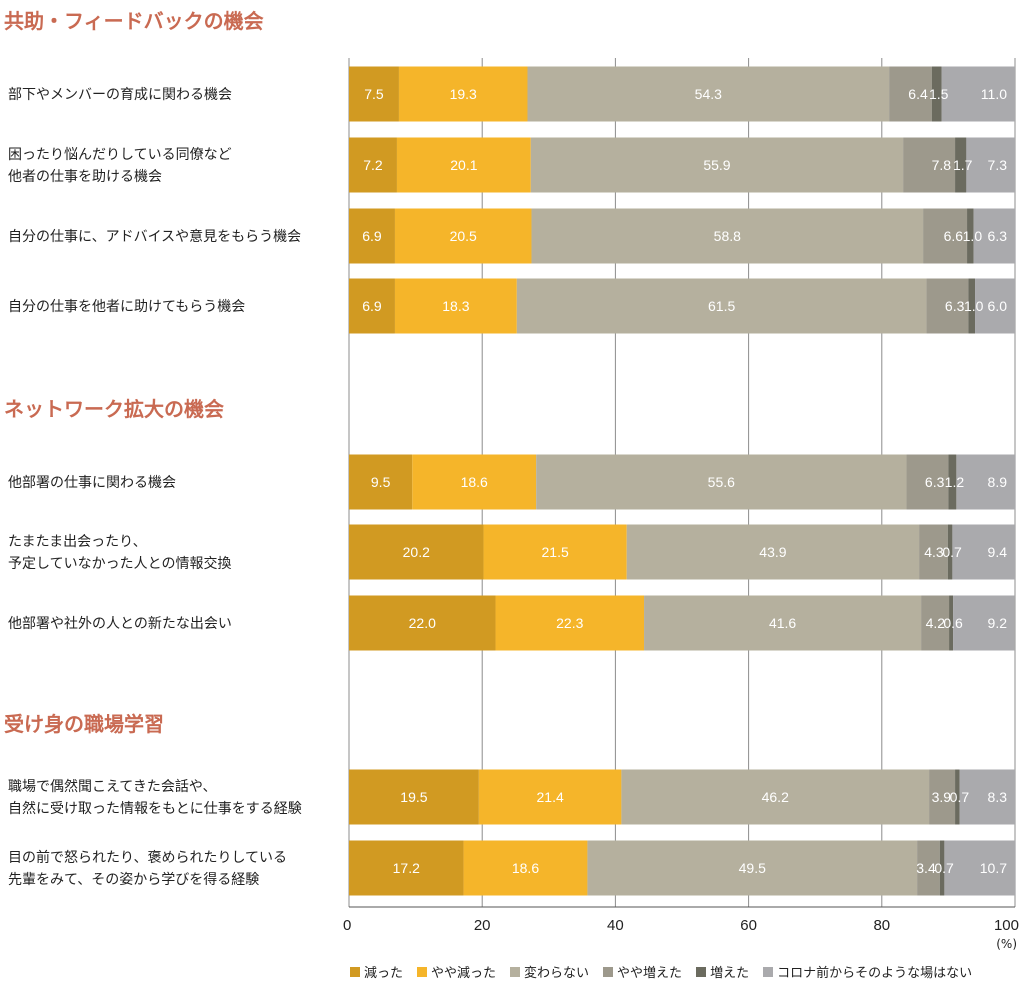  What do you see at coordinates (549, 971) in the screenshot?
I see `legend-item: 変わらない` at bounding box center [549, 971].